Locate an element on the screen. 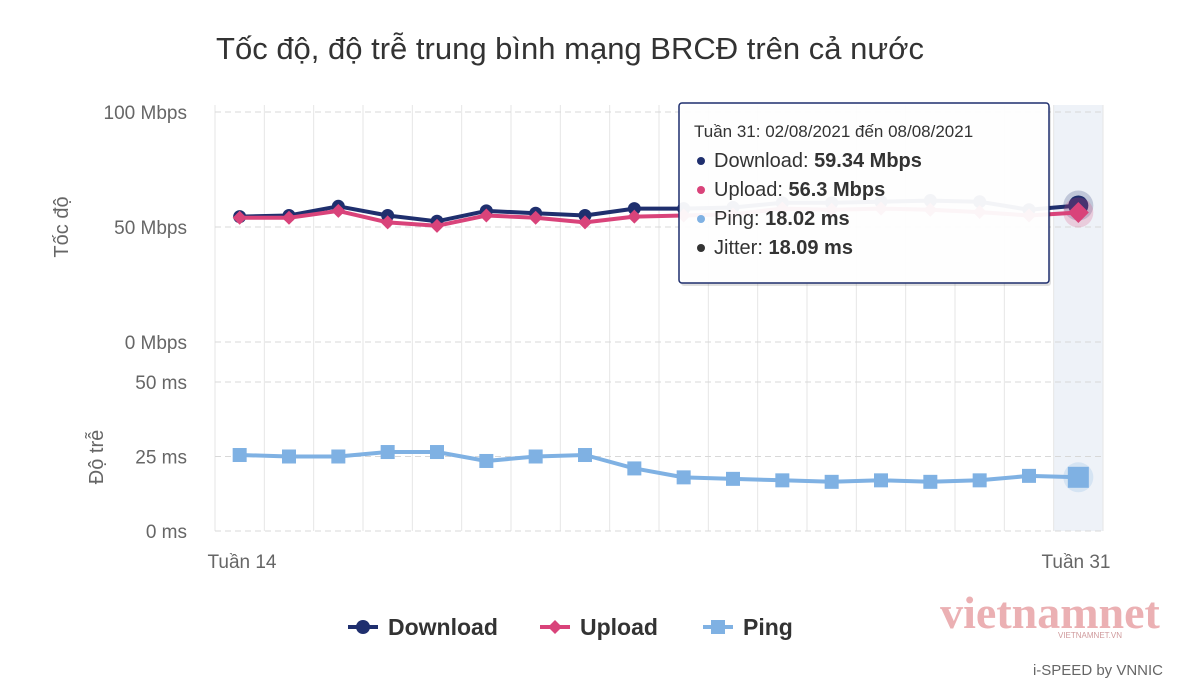 Image resolution: width=1200 pixels, height=700 pixels. credit-text: i-SPEED by VNNIC is located at coordinates (1098, 670).